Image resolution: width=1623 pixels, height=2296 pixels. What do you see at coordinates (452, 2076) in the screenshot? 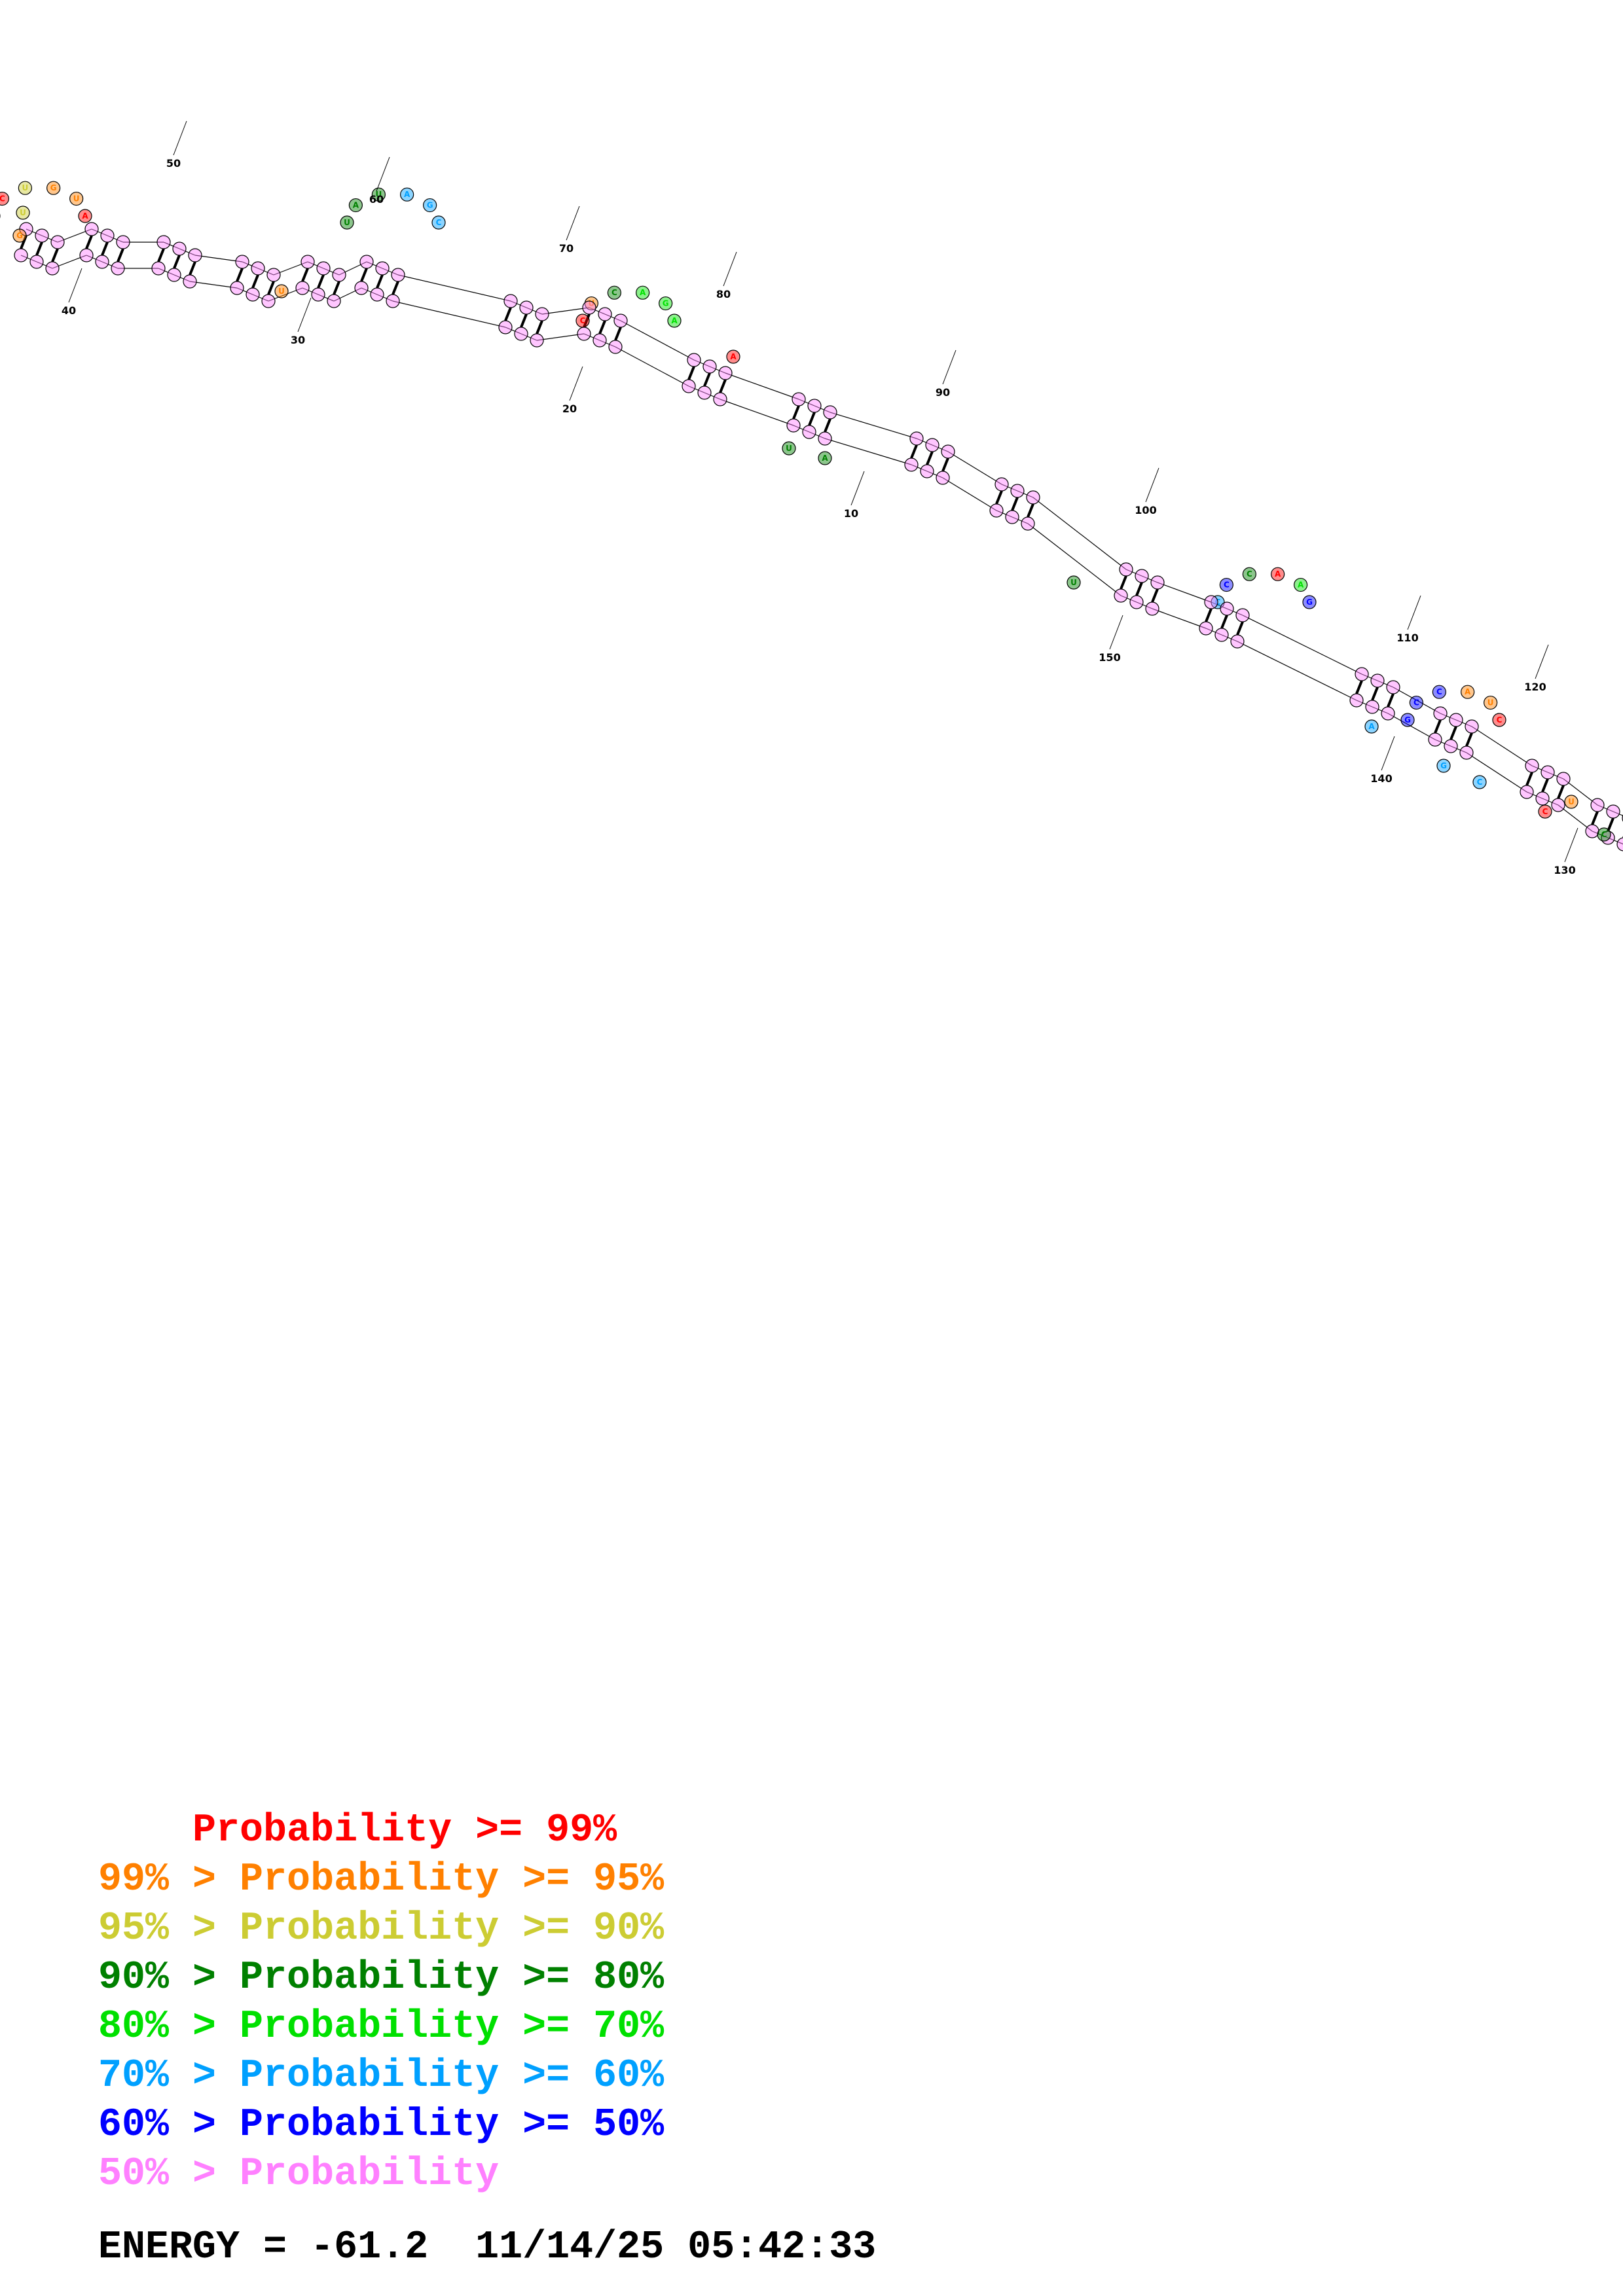
I see `legend-text: Probability >= 60%` at bounding box center [452, 2076].